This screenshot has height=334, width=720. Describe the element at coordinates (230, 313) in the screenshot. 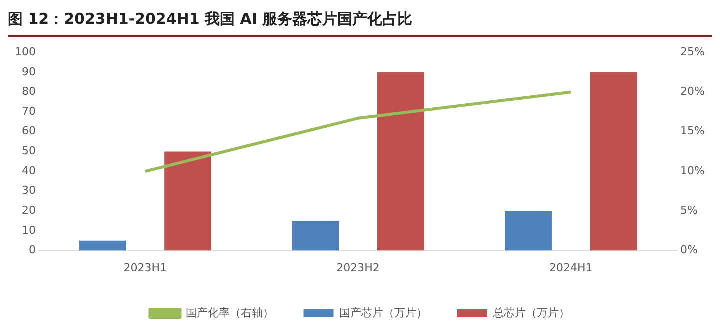

I see `legend-label: 国产化率（右轴）` at that location.